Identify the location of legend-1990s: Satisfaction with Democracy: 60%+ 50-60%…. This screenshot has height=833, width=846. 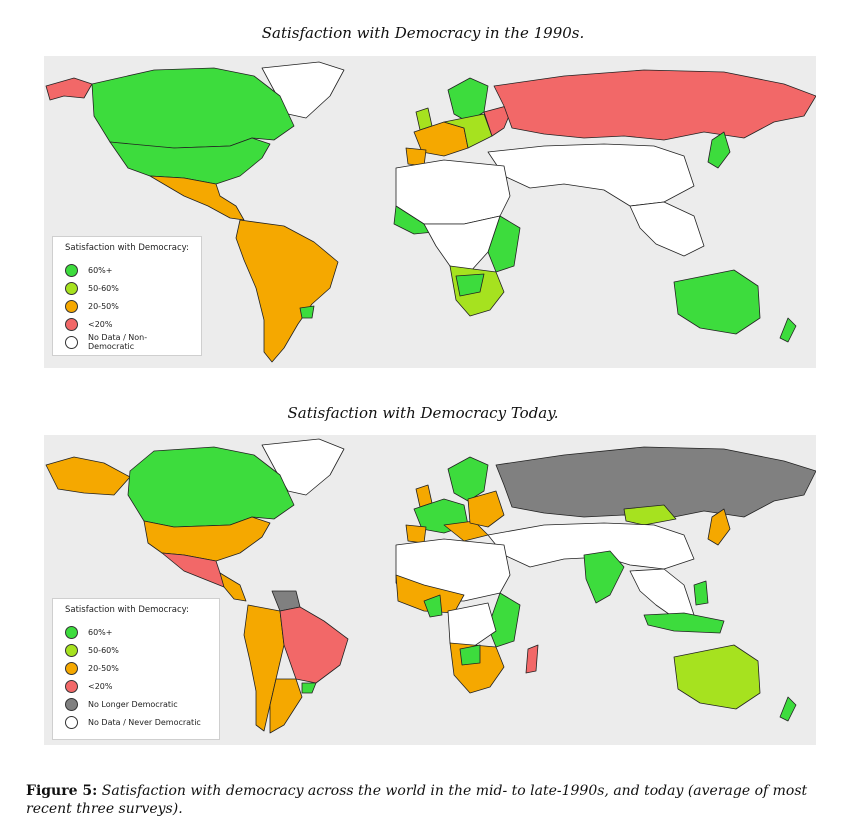
(127, 296).